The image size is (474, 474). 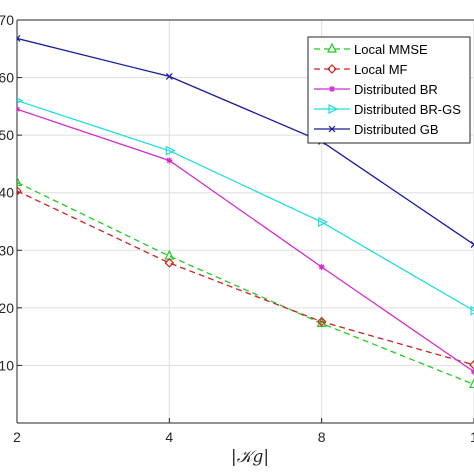 What do you see at coordinates (7, 78) in the screenshot?
I see `y-tick-label: 60` at bounding box center [7, 78].